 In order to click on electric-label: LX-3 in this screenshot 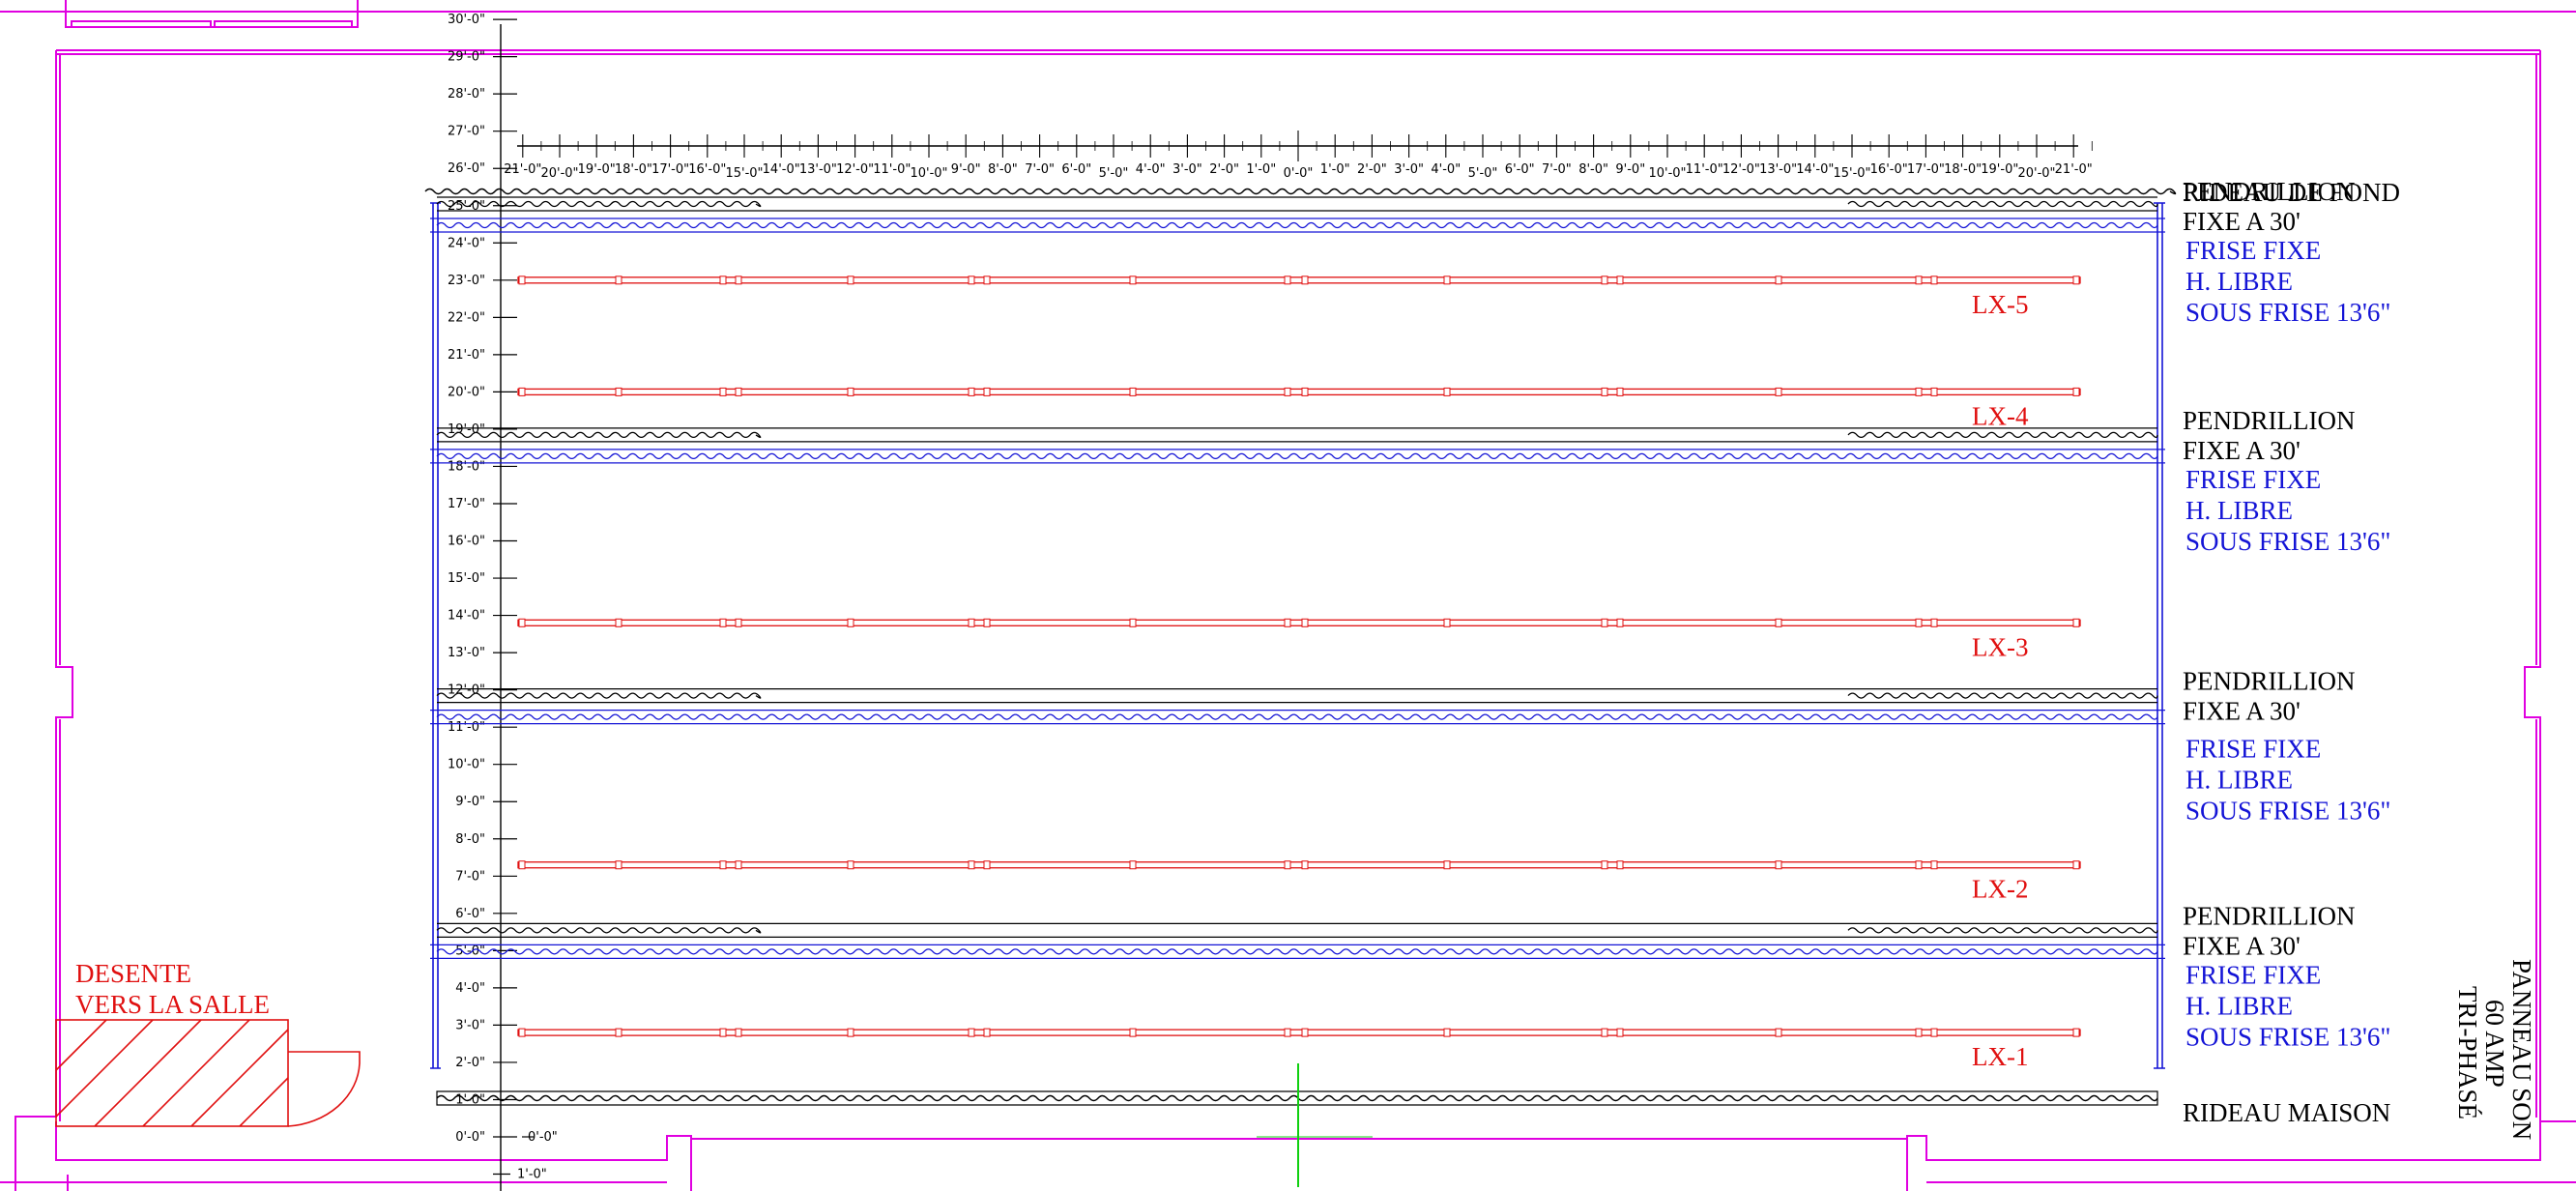, I will do `click(2000, 647)`.